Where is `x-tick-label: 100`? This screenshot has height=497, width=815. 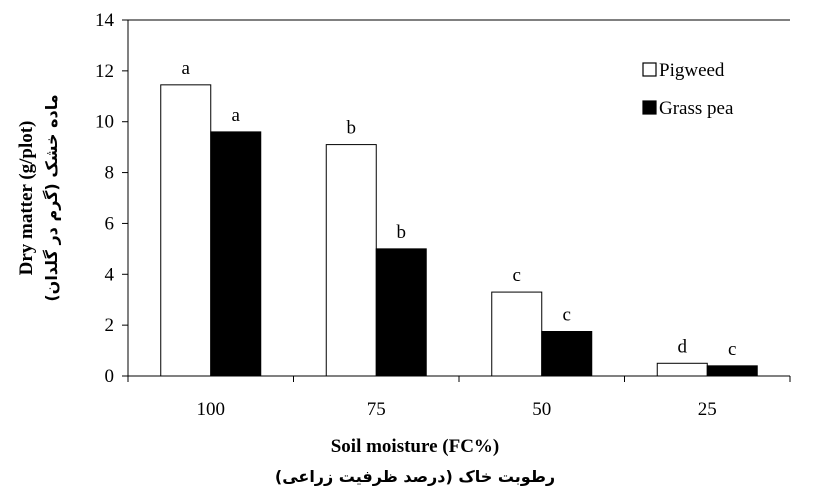 x-tick-label: 100 is located at coordinates (211, 409).